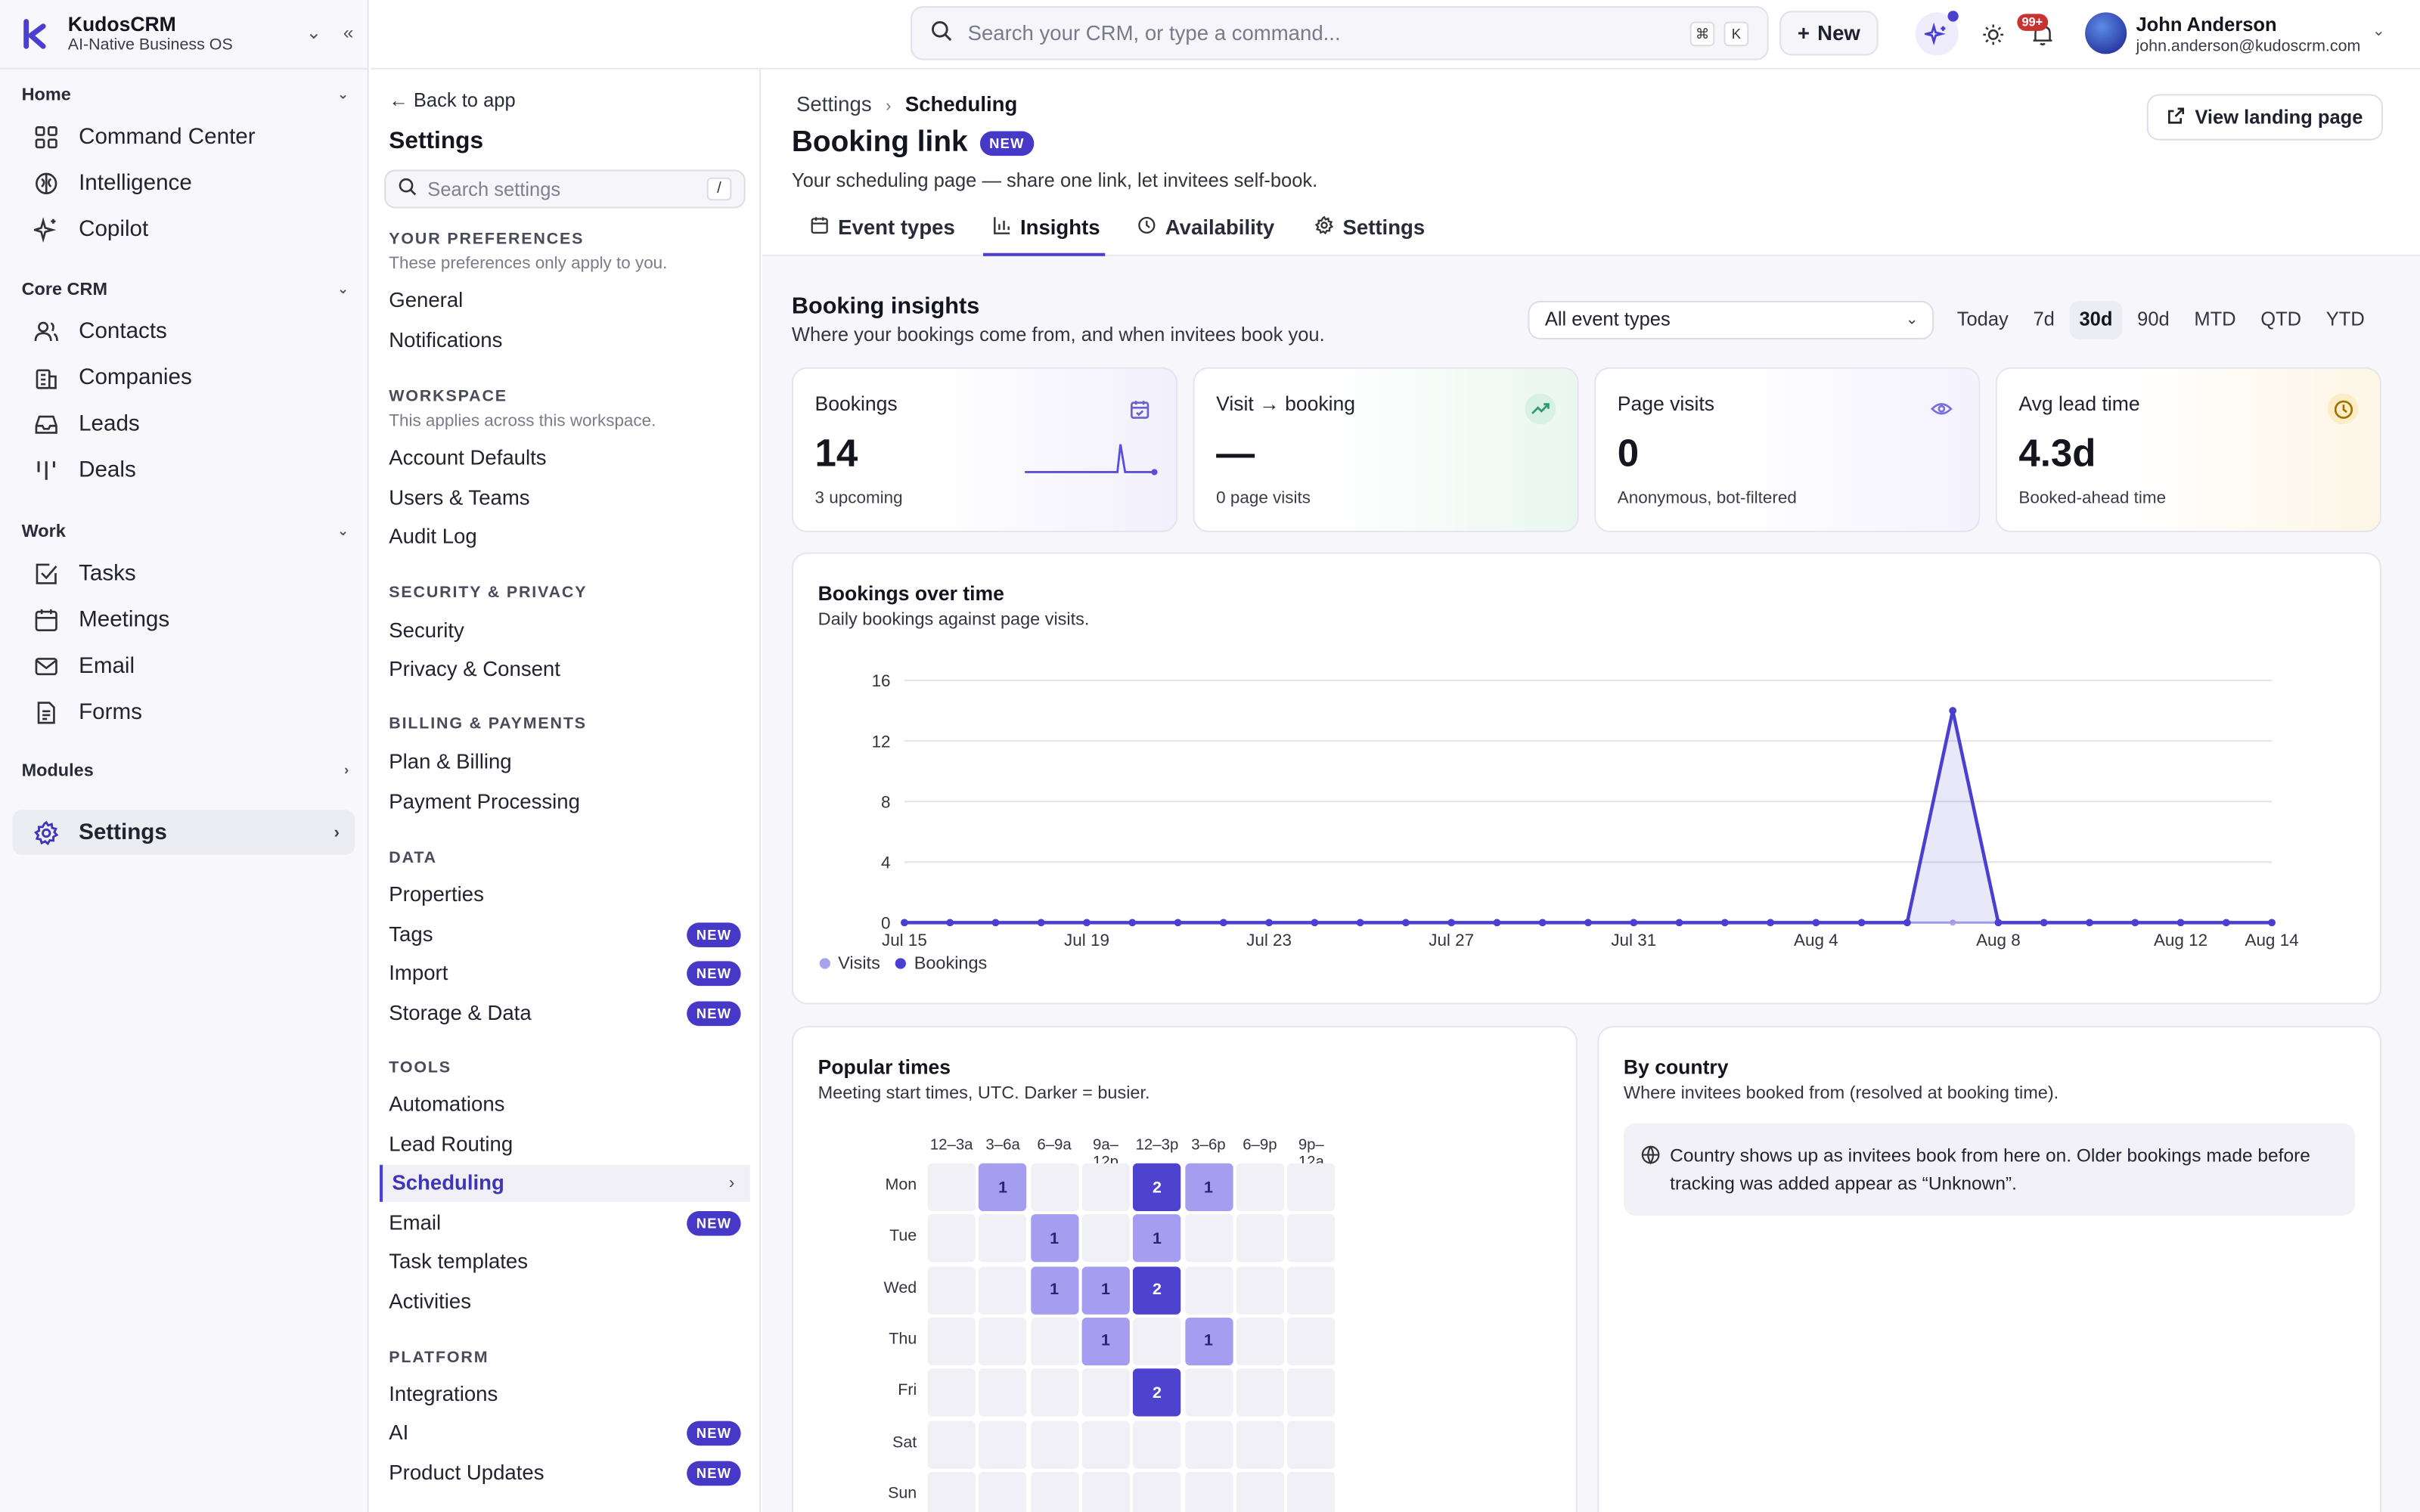 This screenshot has height=1512, width=2420. I want to click on range-90d: 90d, so click(2153, 319).